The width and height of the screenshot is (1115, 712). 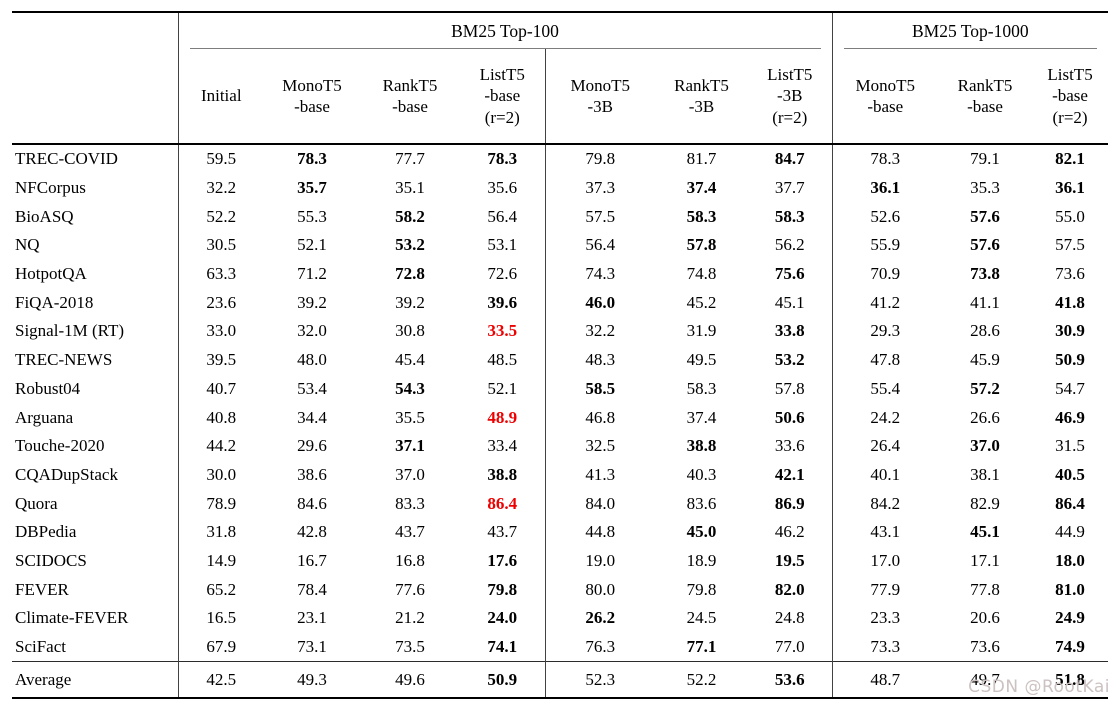 What do you see at coordinates (885, 560) in the screenshot?
I see `score-cell: 17.0` at bounding box center [885, 560].